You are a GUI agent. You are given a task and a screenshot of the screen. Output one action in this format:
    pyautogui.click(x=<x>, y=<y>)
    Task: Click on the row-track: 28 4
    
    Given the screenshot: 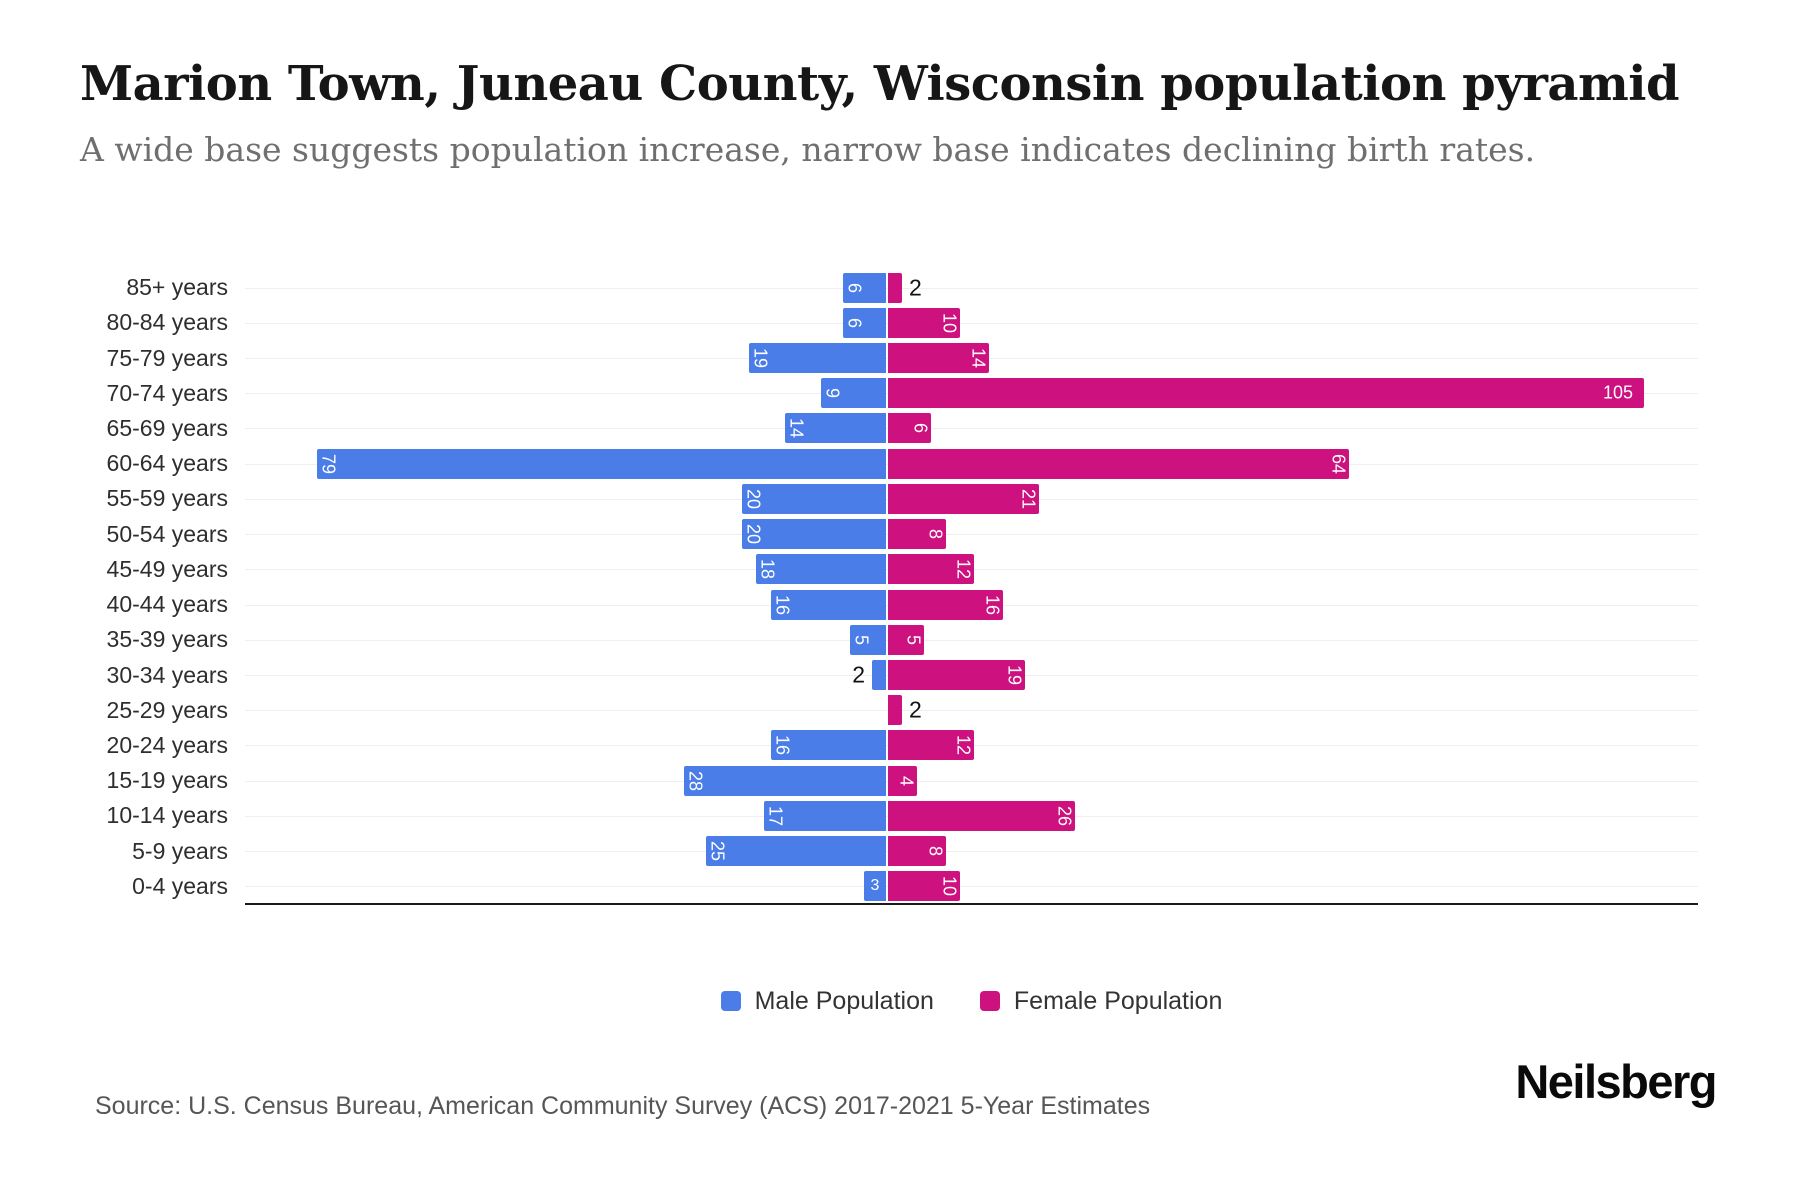 What is the action you would take?
    pyautogui.click(x=971, y=780)
    